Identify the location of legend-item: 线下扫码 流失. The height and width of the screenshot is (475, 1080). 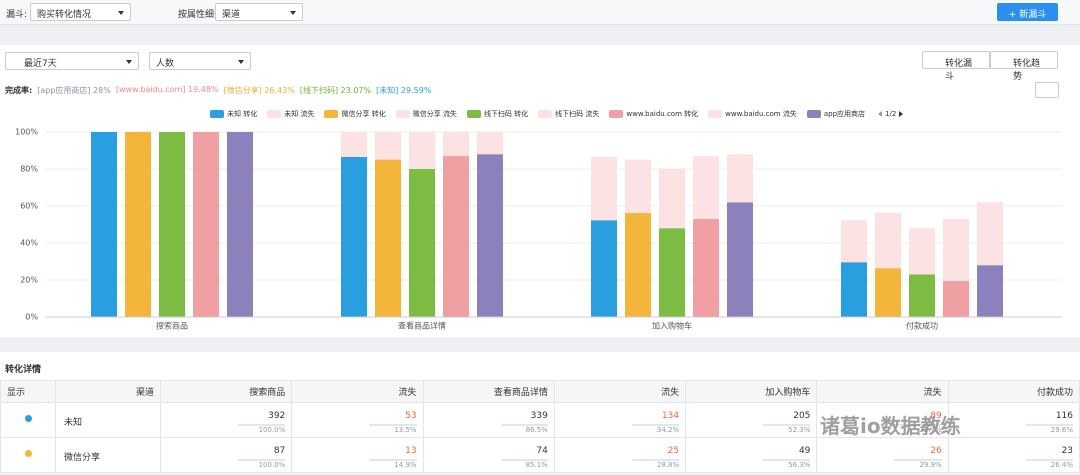
(568, 114).